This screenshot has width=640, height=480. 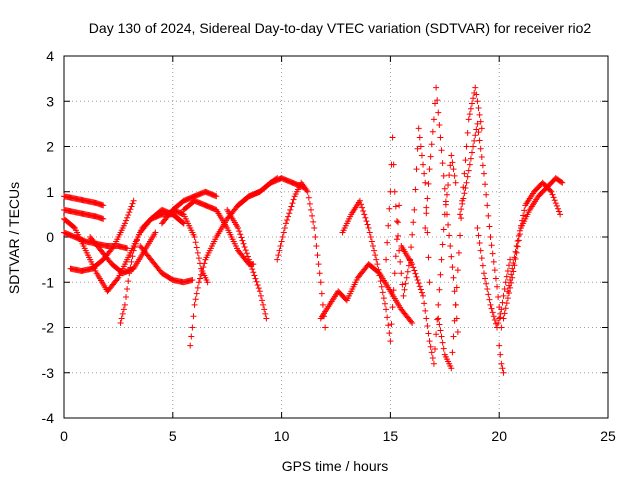 I want to click on y-tick-label: 1, so click(x=50, y=192).